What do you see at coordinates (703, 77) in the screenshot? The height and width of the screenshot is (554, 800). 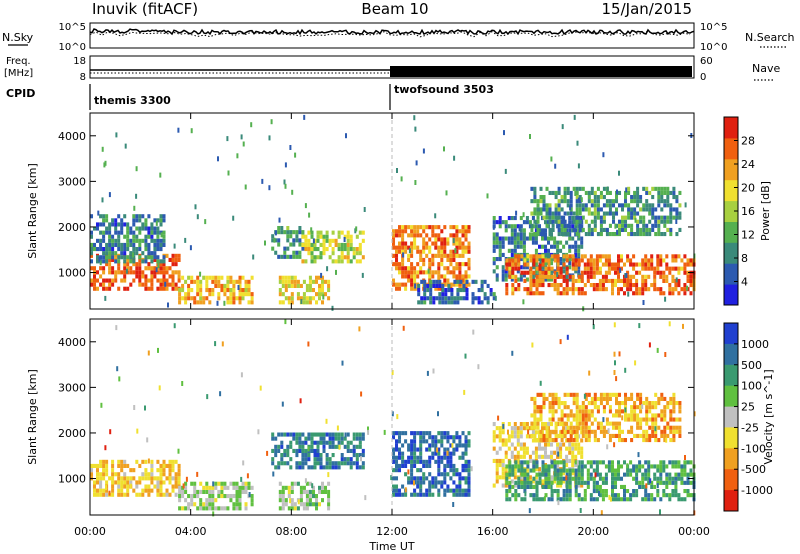 I see `freq-right-tick-bottom: 0` at bounding box center [703, 77].